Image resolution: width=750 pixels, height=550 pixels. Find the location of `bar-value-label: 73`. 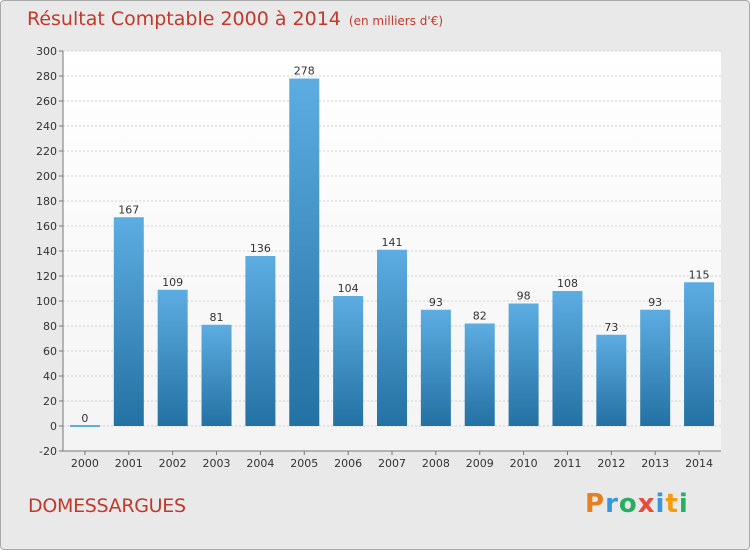

bar-value-label: 73 is located at coordinates (611, 327).